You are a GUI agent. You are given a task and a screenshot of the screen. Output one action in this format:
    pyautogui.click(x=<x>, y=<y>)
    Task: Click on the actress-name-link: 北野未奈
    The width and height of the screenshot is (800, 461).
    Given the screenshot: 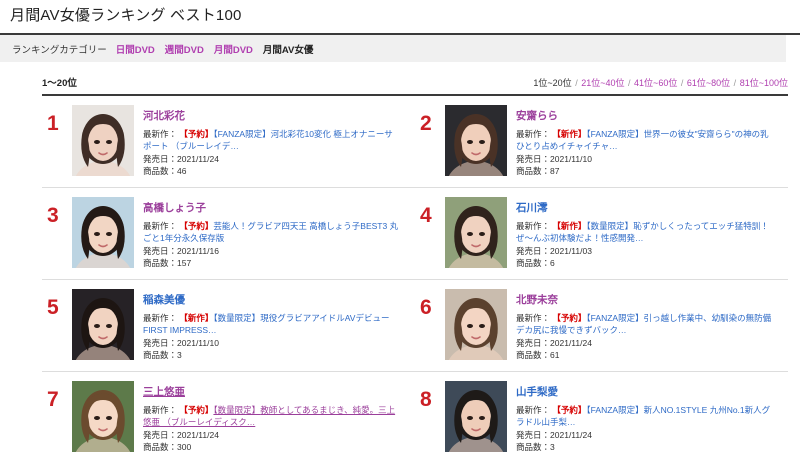 What is the action you would take?
    pyautogui.click(x=537, y=300)
    